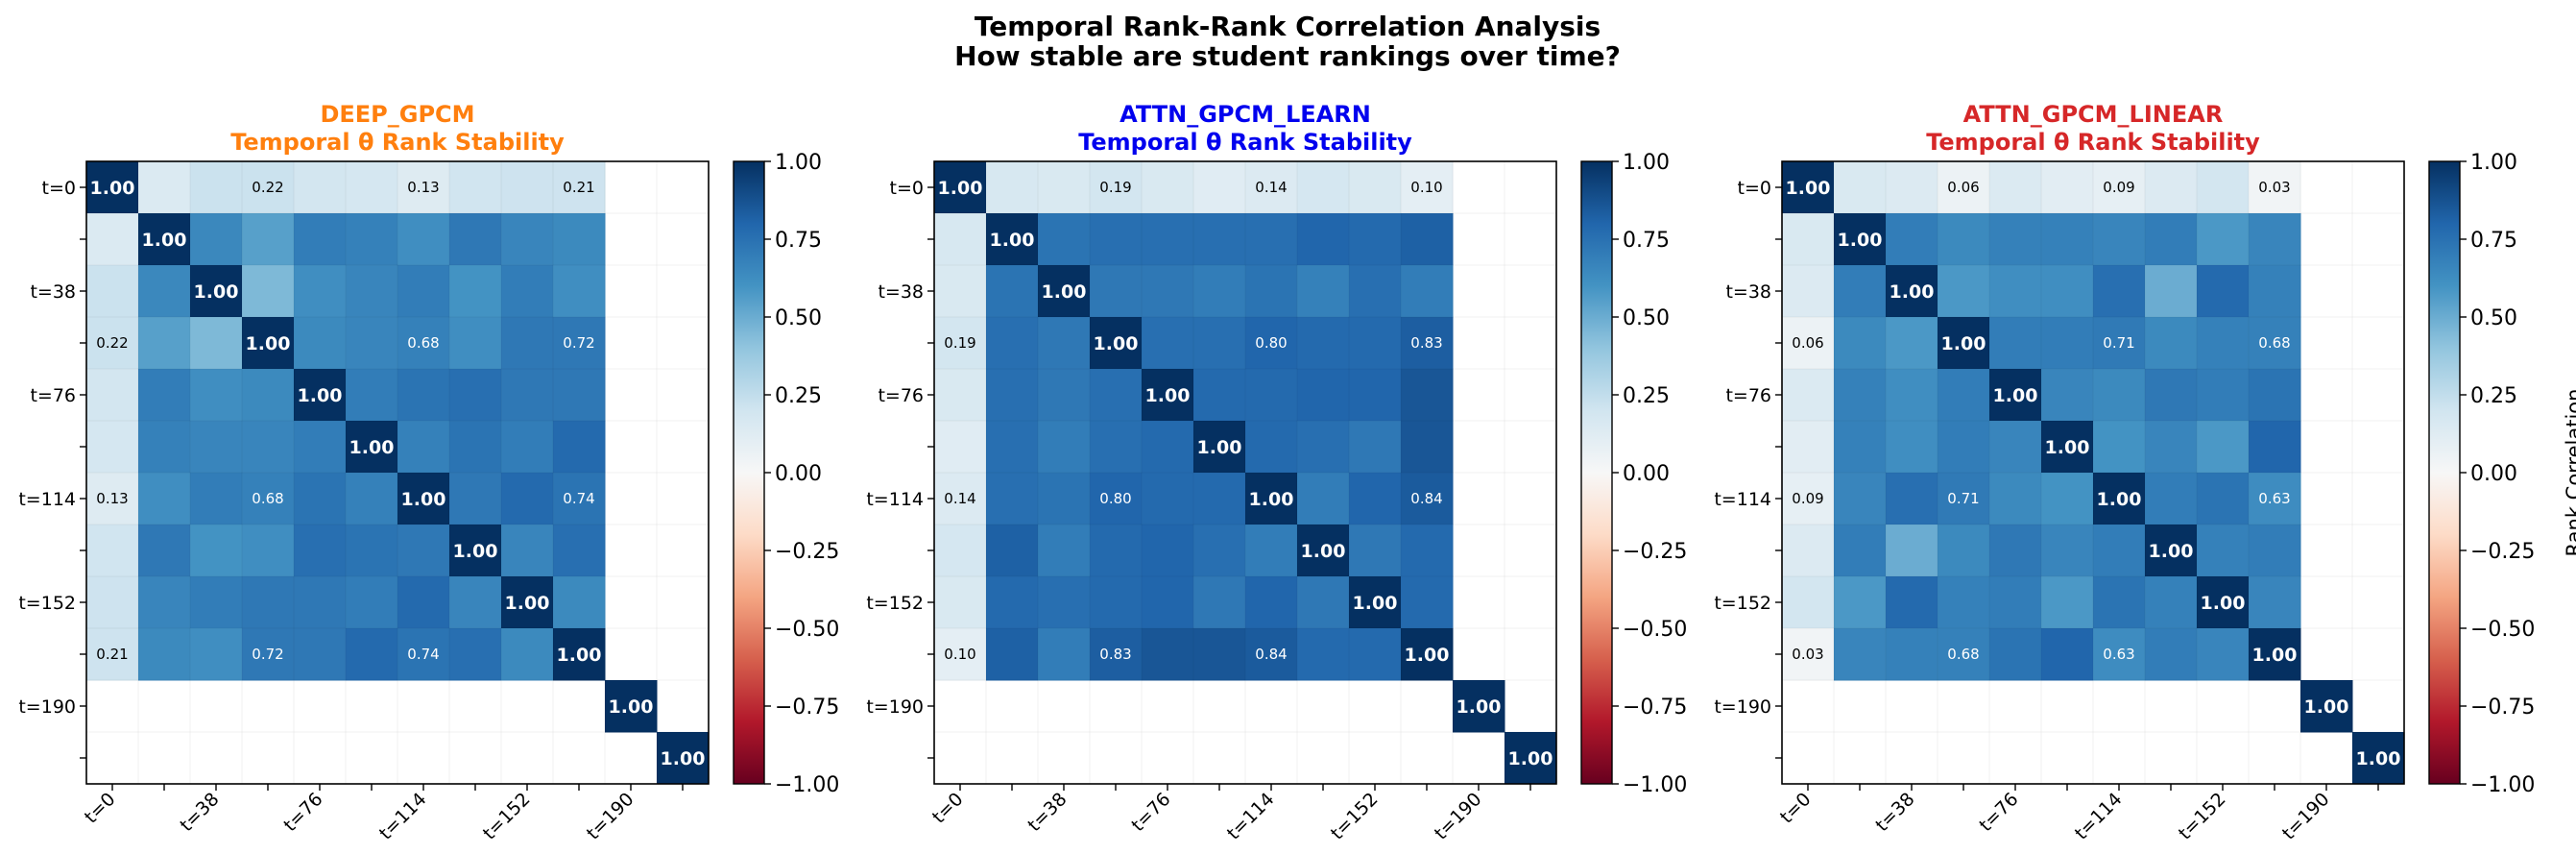 The width and height of the screenshot is (2576, 854). I want to click on x-tick-label: t=76, so click(1998, 812).